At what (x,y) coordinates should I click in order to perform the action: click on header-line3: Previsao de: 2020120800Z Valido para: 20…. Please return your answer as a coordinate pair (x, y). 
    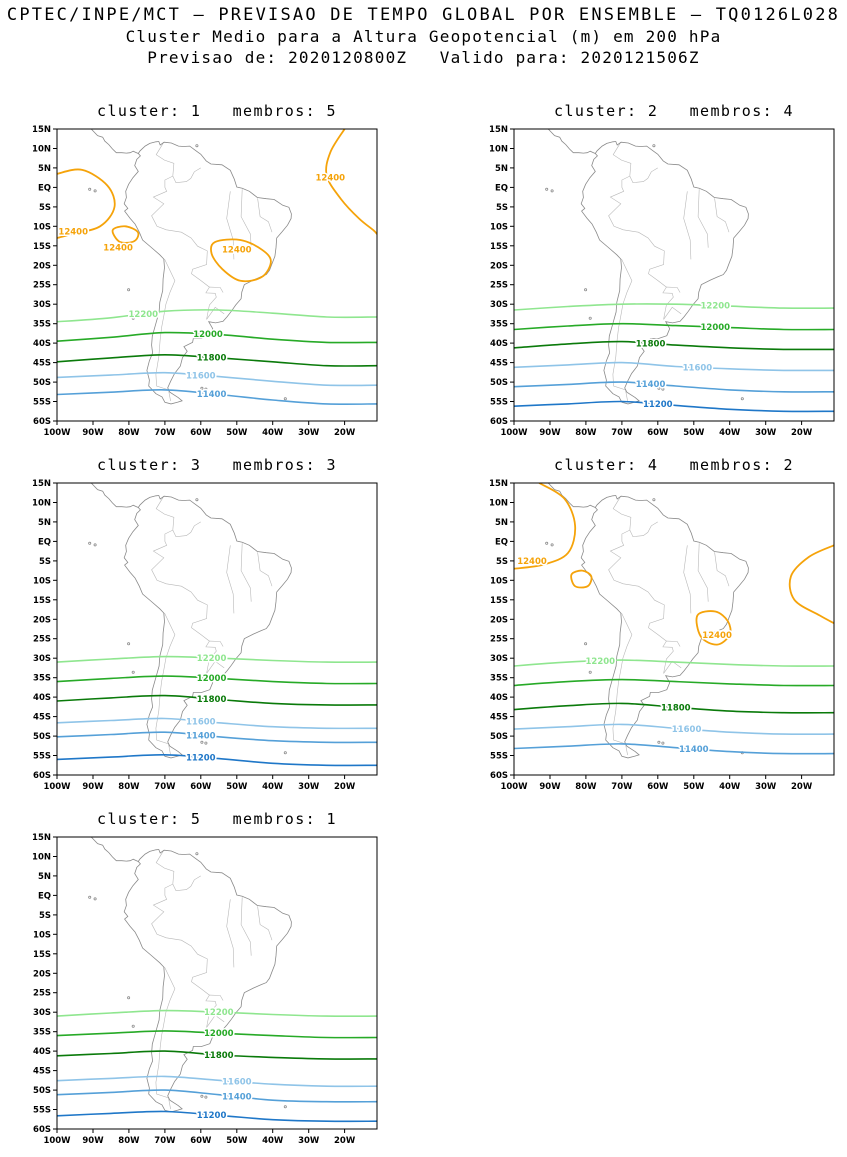
    Looking at the image, I should click on (423, 57).